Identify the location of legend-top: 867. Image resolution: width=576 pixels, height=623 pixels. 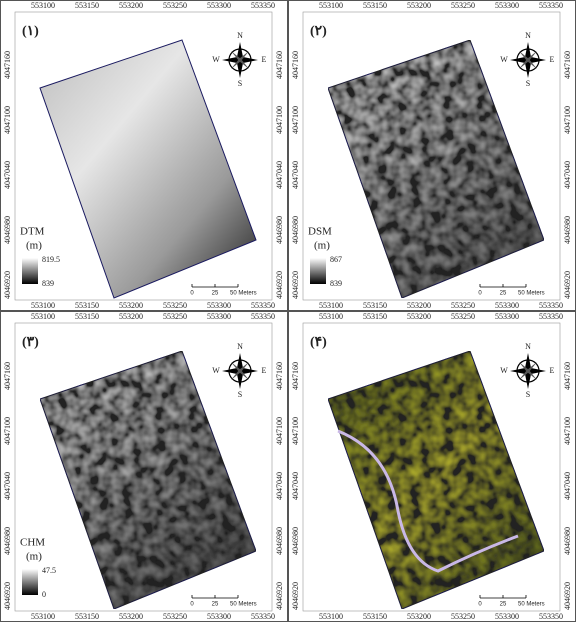
(336, 259).